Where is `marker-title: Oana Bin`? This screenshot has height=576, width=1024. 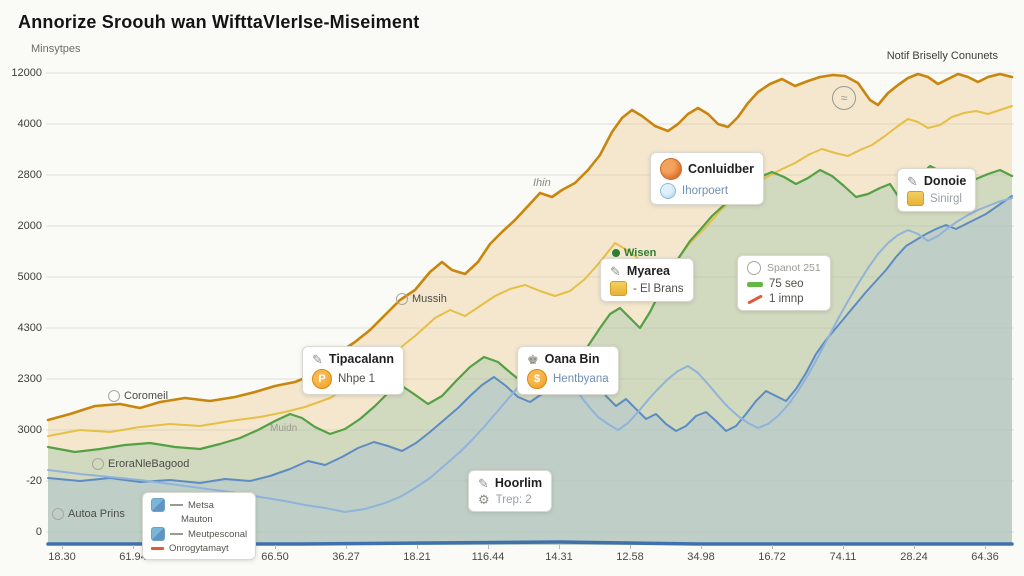
marker-title: Oana Bin is located at coordinates (572, 359).